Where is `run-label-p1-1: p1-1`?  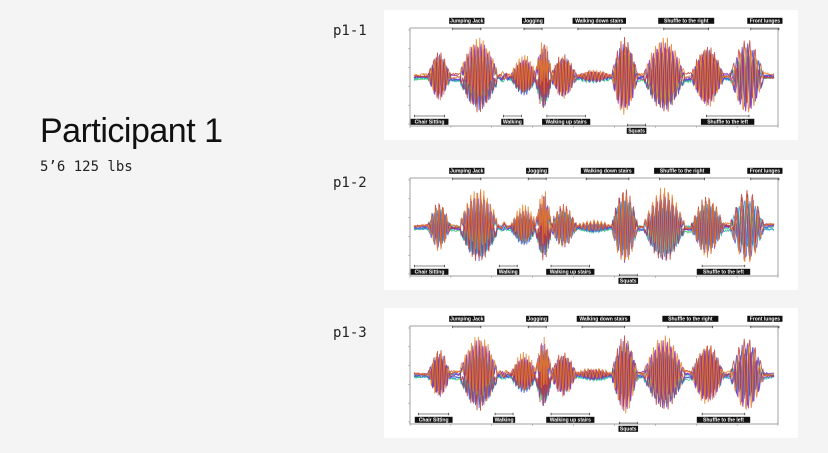 run-label-p1-1: p1-1 is located at coordinates (350, 31).